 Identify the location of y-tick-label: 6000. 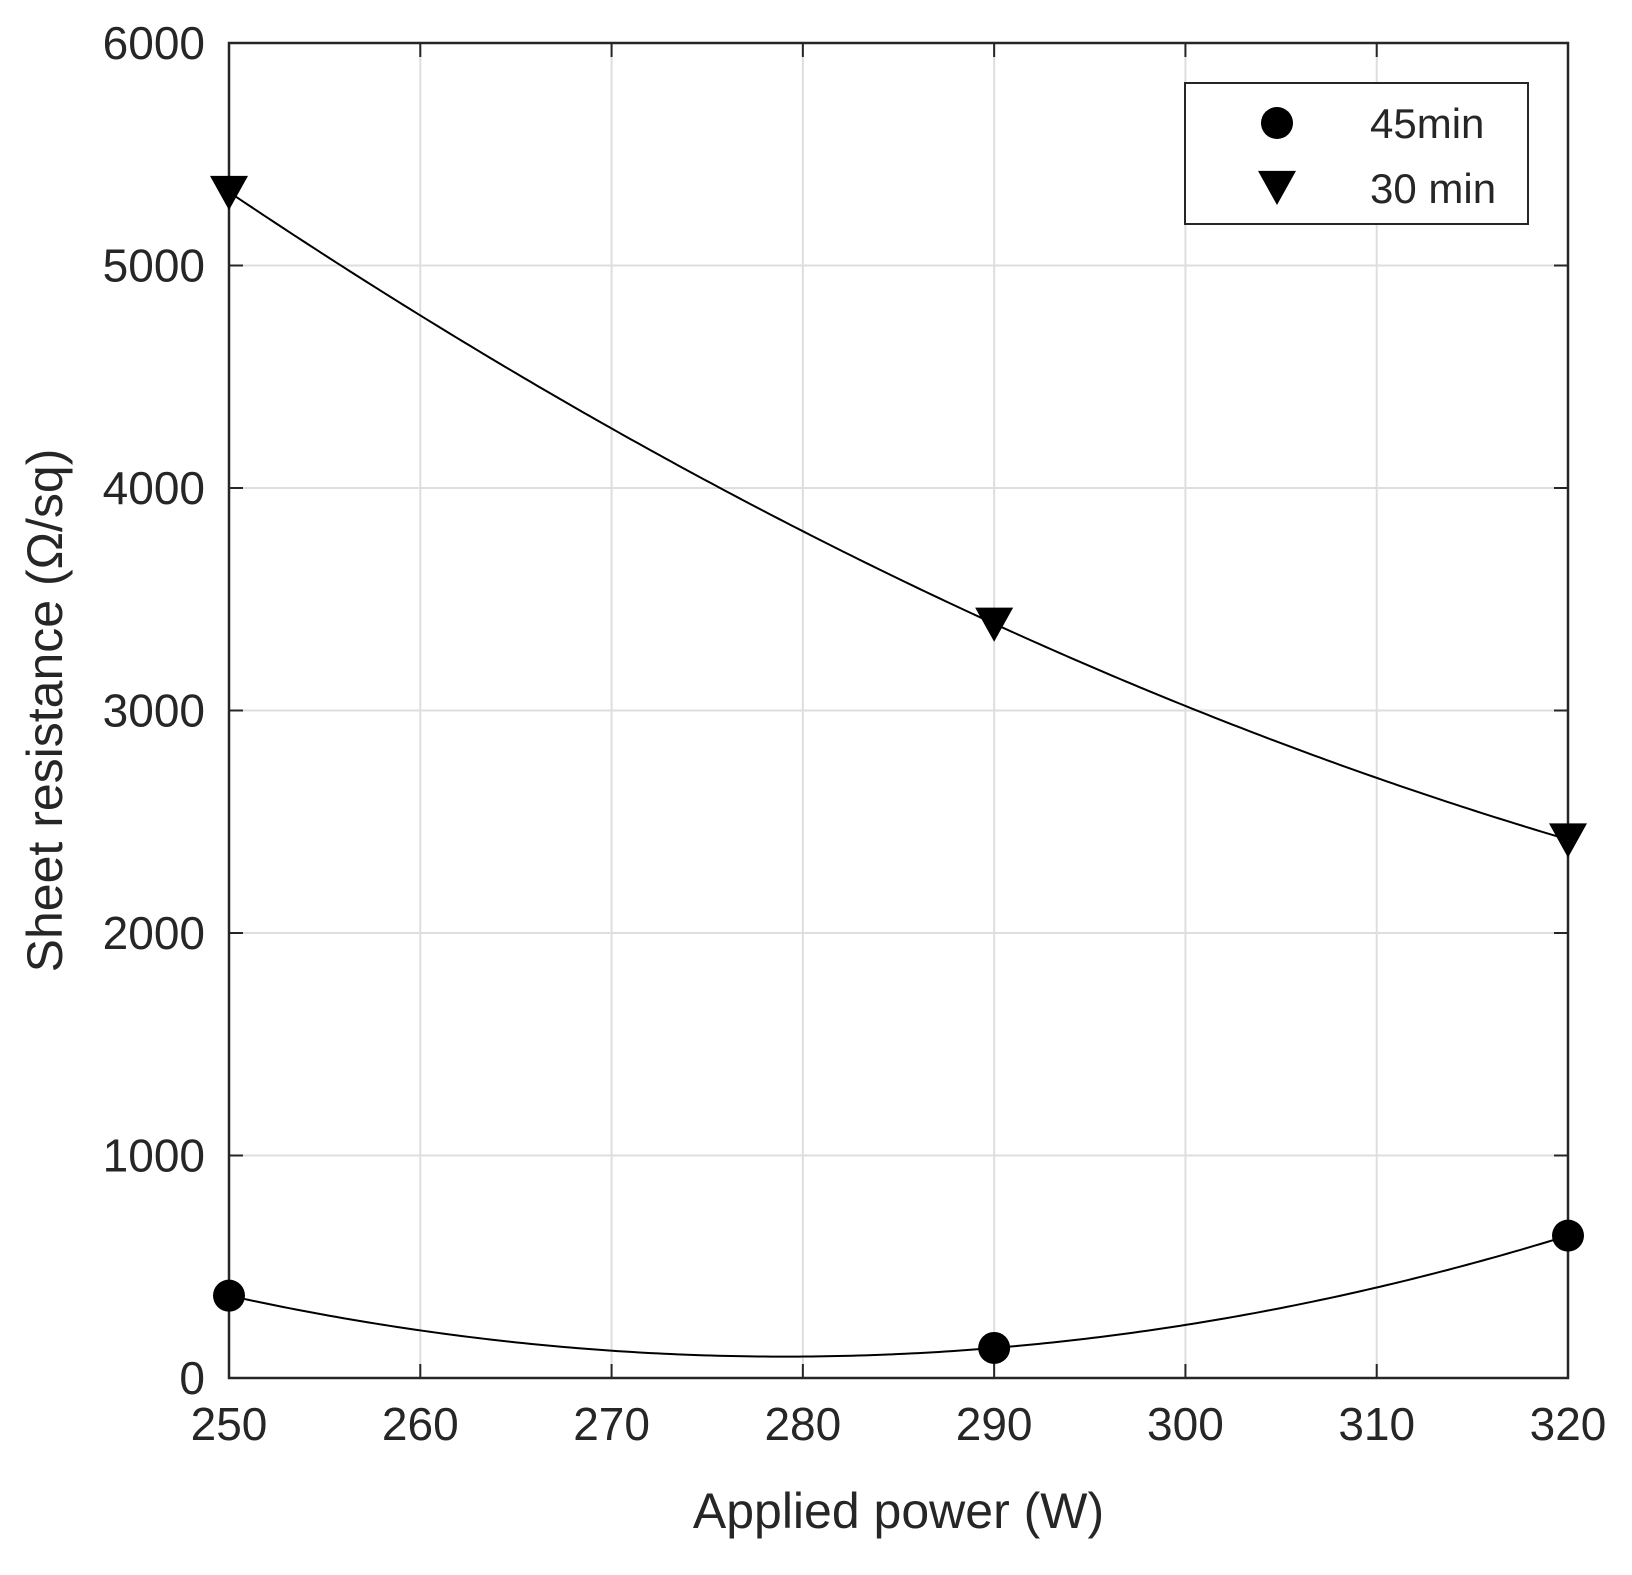
(154, 43).